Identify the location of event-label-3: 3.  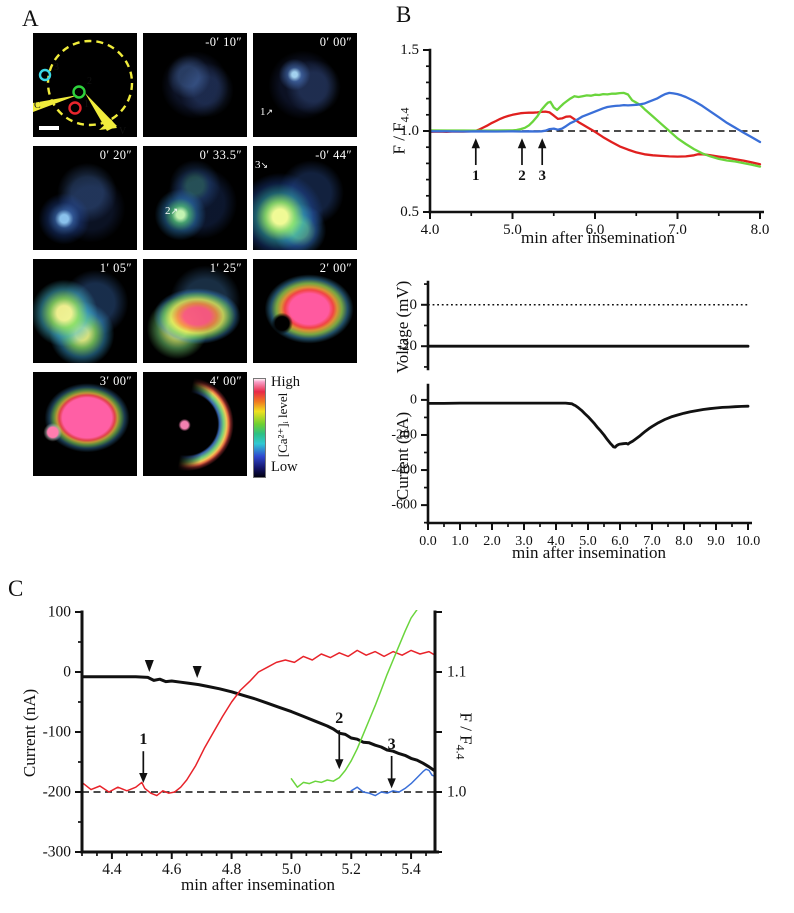
(542, 176).